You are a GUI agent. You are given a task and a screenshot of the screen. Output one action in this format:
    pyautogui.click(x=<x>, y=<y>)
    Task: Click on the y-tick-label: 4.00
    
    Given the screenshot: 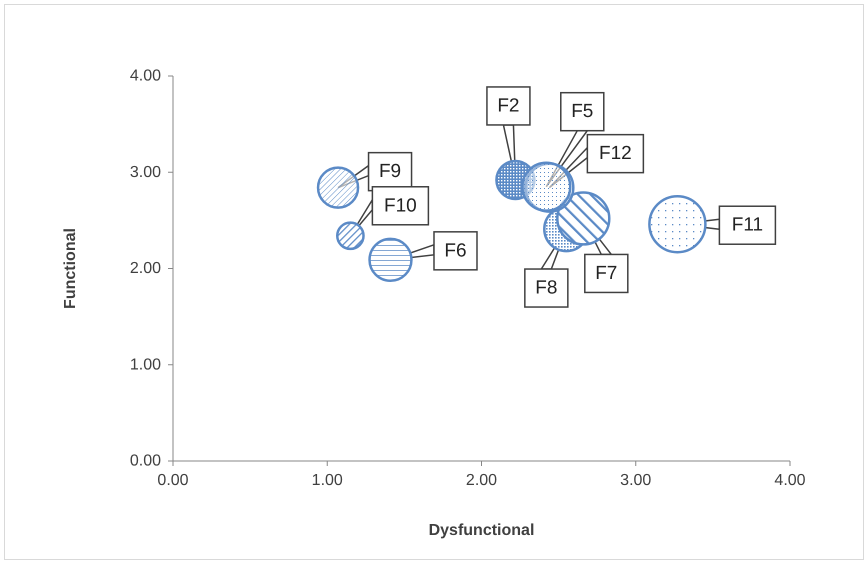 What is the action you would take?
    pyautogui.click(x=146, y=76)
    